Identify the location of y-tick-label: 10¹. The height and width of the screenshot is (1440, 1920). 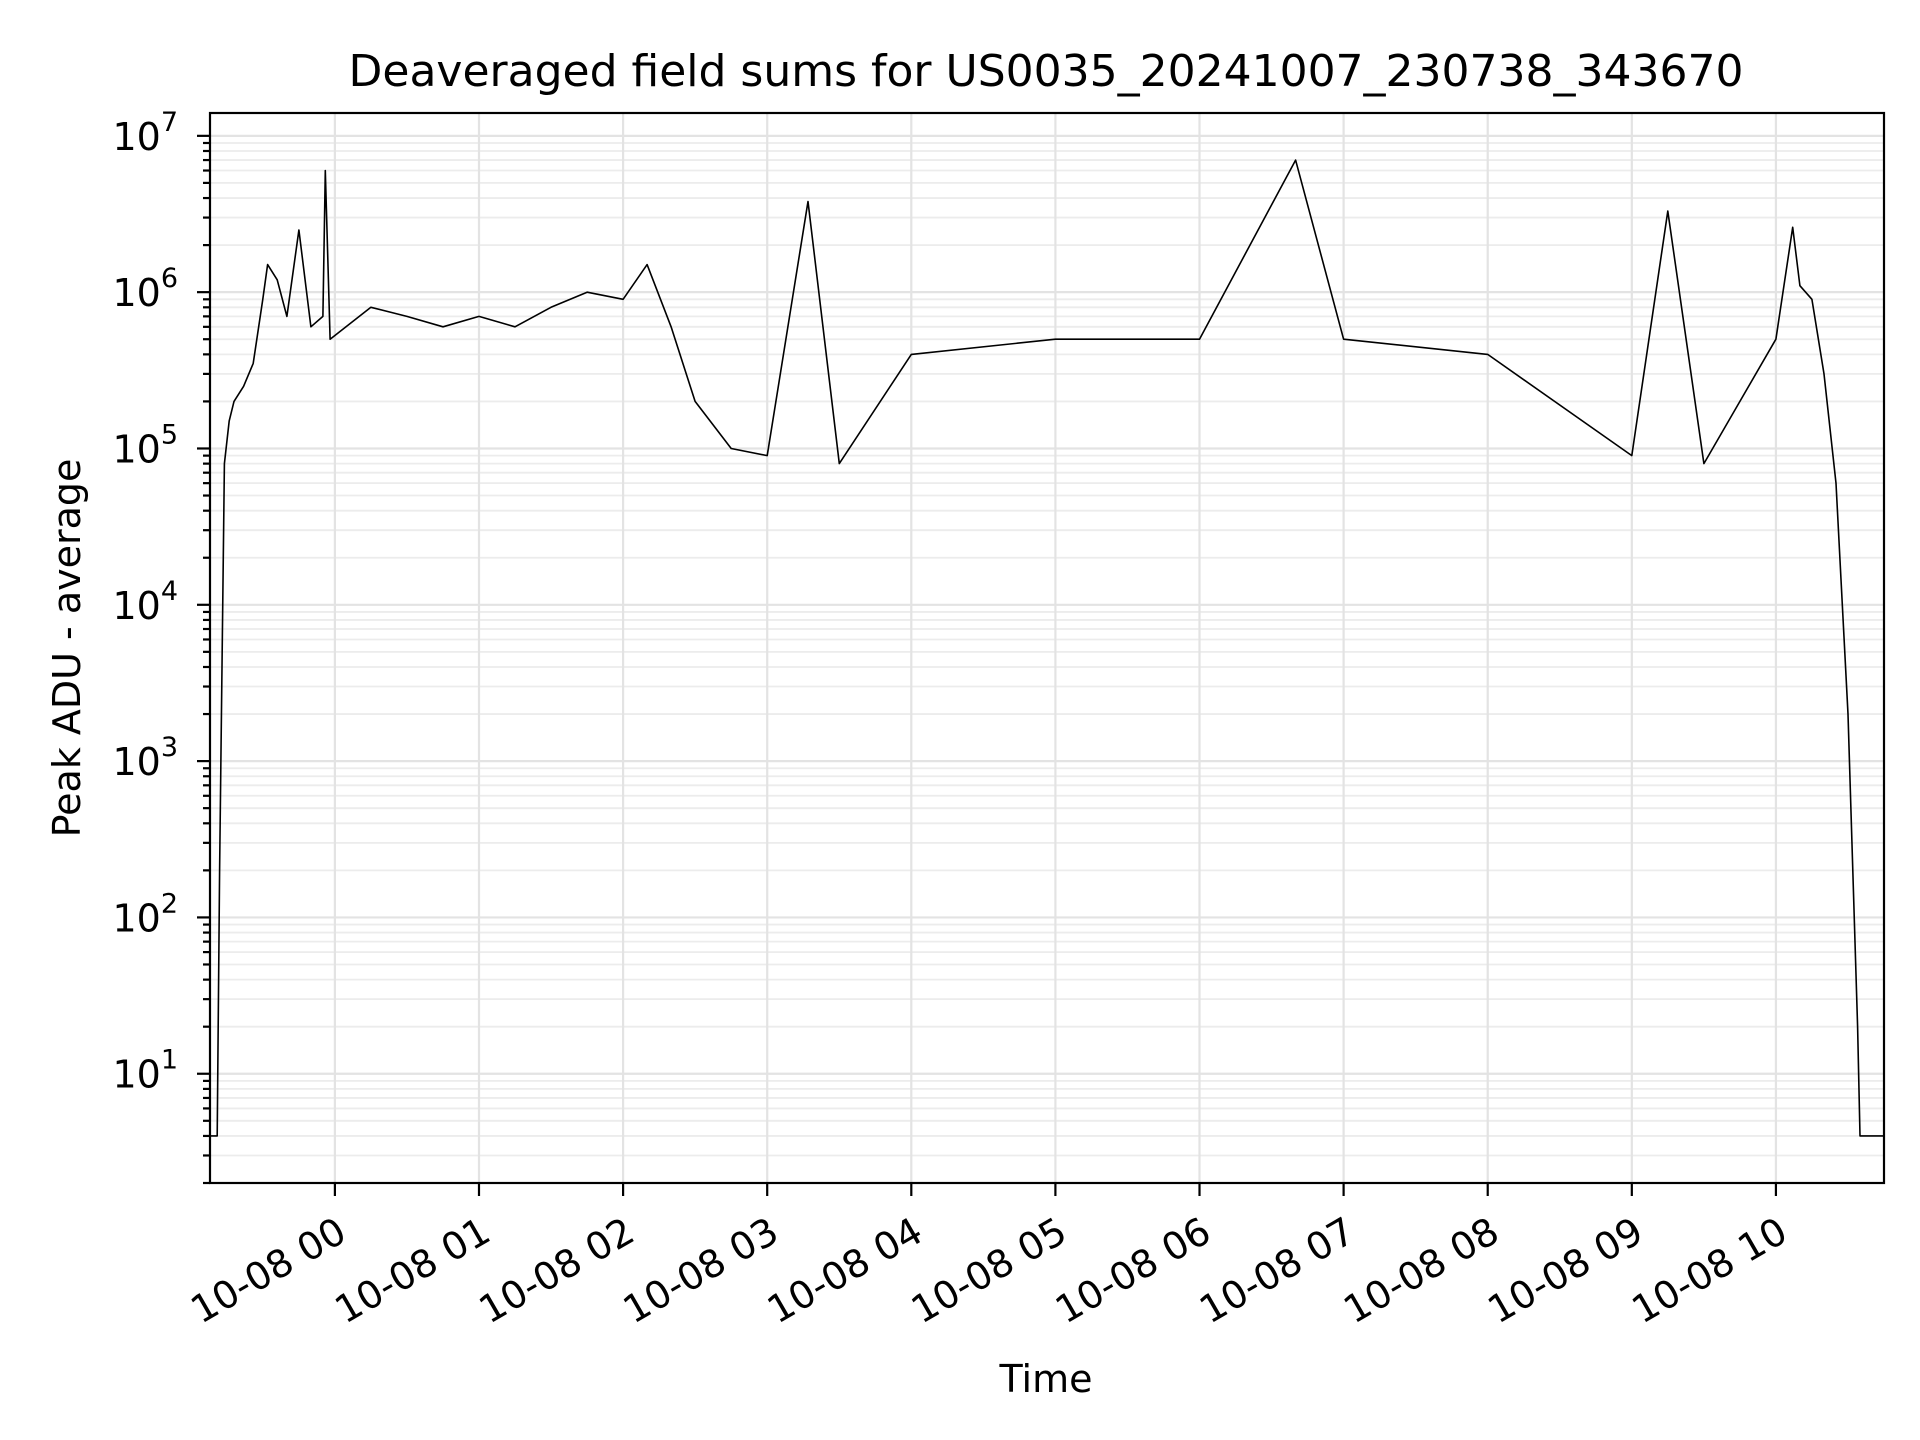
(145, 1071).